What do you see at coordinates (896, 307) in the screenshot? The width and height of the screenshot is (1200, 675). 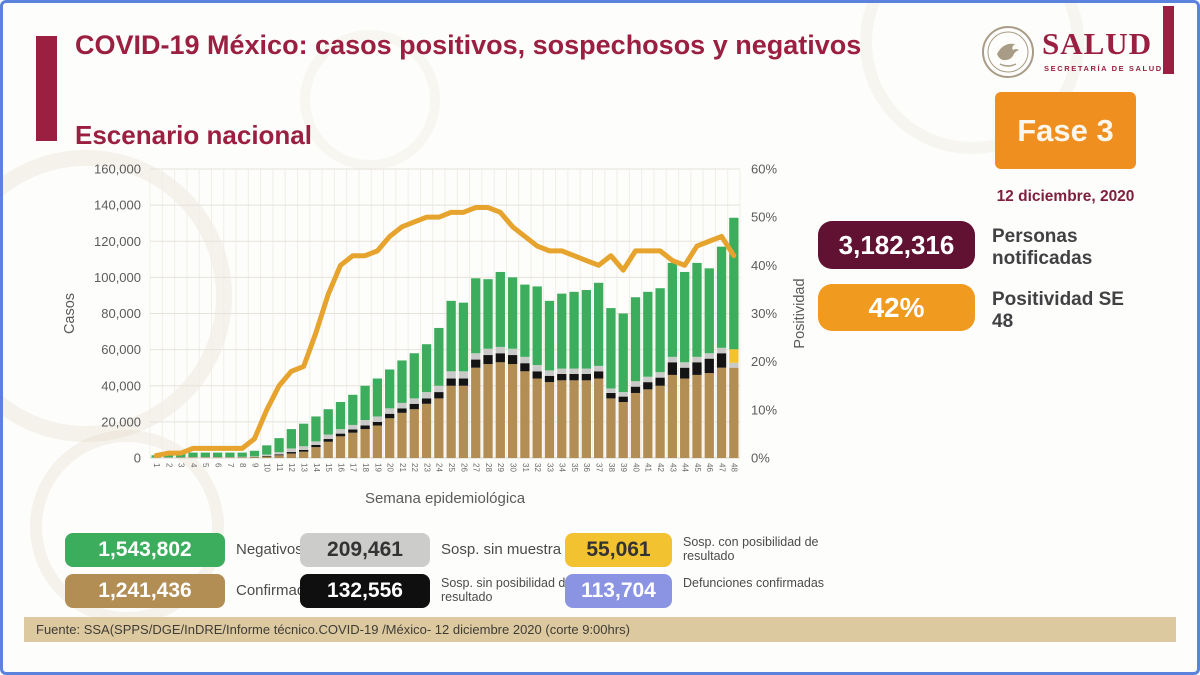 I see `stat-positividad: 42%` at bounding box center [896, 307].